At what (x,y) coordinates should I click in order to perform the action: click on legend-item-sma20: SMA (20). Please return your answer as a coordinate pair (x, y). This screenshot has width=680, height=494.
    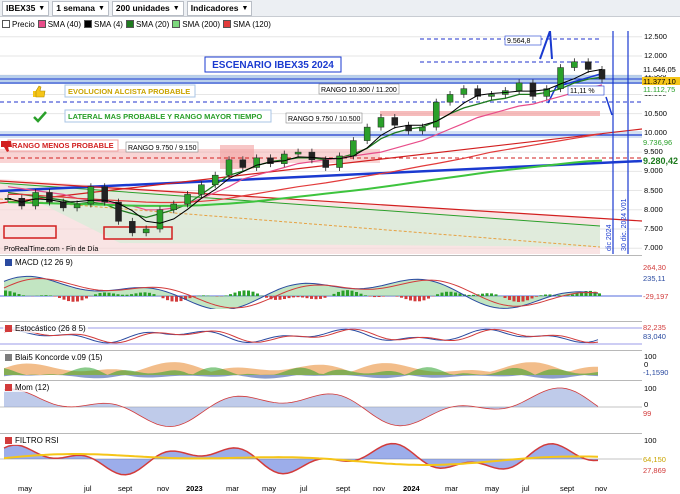
    Looking at the image, I should click on (147, 24).